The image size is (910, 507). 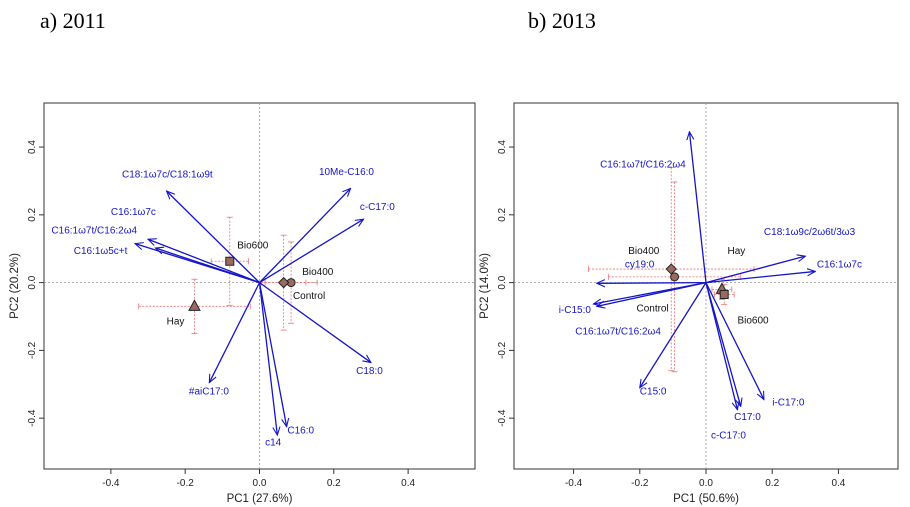 I want to click on x-tick-label: 0.0, so click(x=260, y=483).